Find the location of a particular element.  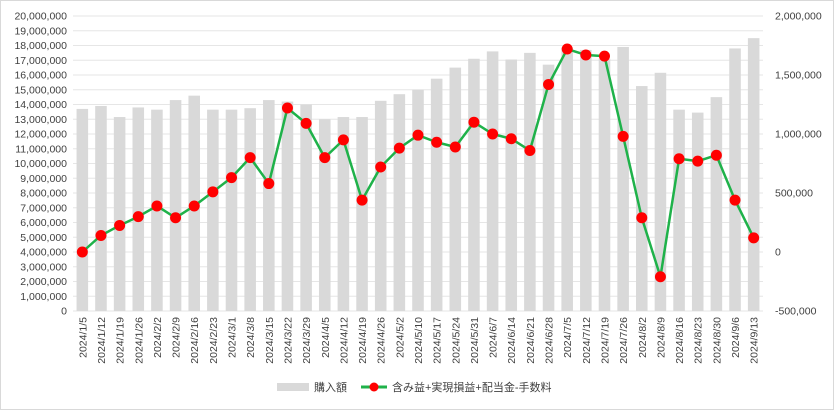

left-tick-label: 19,000,000 is located at coordinates (40, 31).